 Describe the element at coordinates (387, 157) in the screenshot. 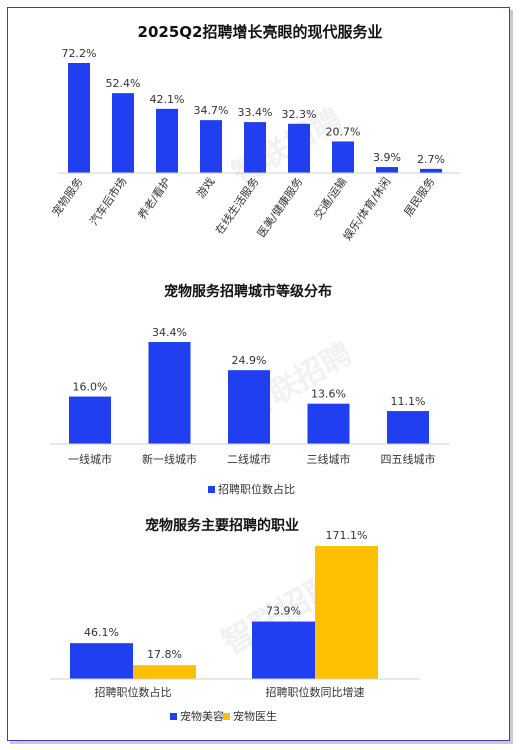

I see `data-label: 3.9%` at that location.